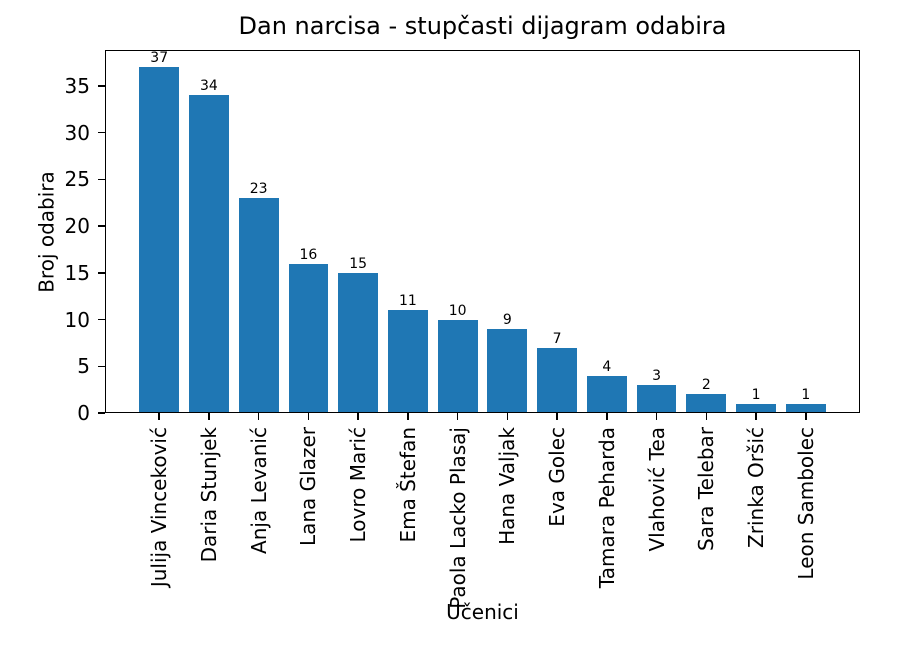  Describe the element at coordinates (308, 487) in the screenshot. I see `x-tick-label: Lana Glazer` at that location.